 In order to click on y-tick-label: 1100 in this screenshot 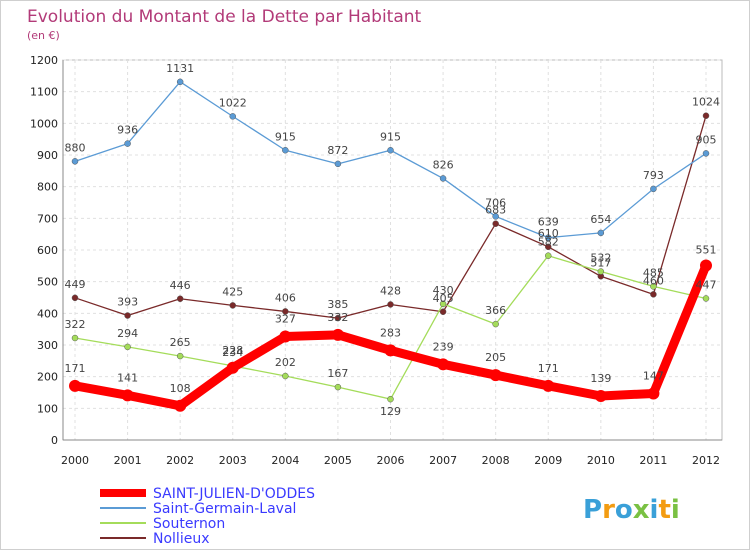, I will do `click(44, 92)`.